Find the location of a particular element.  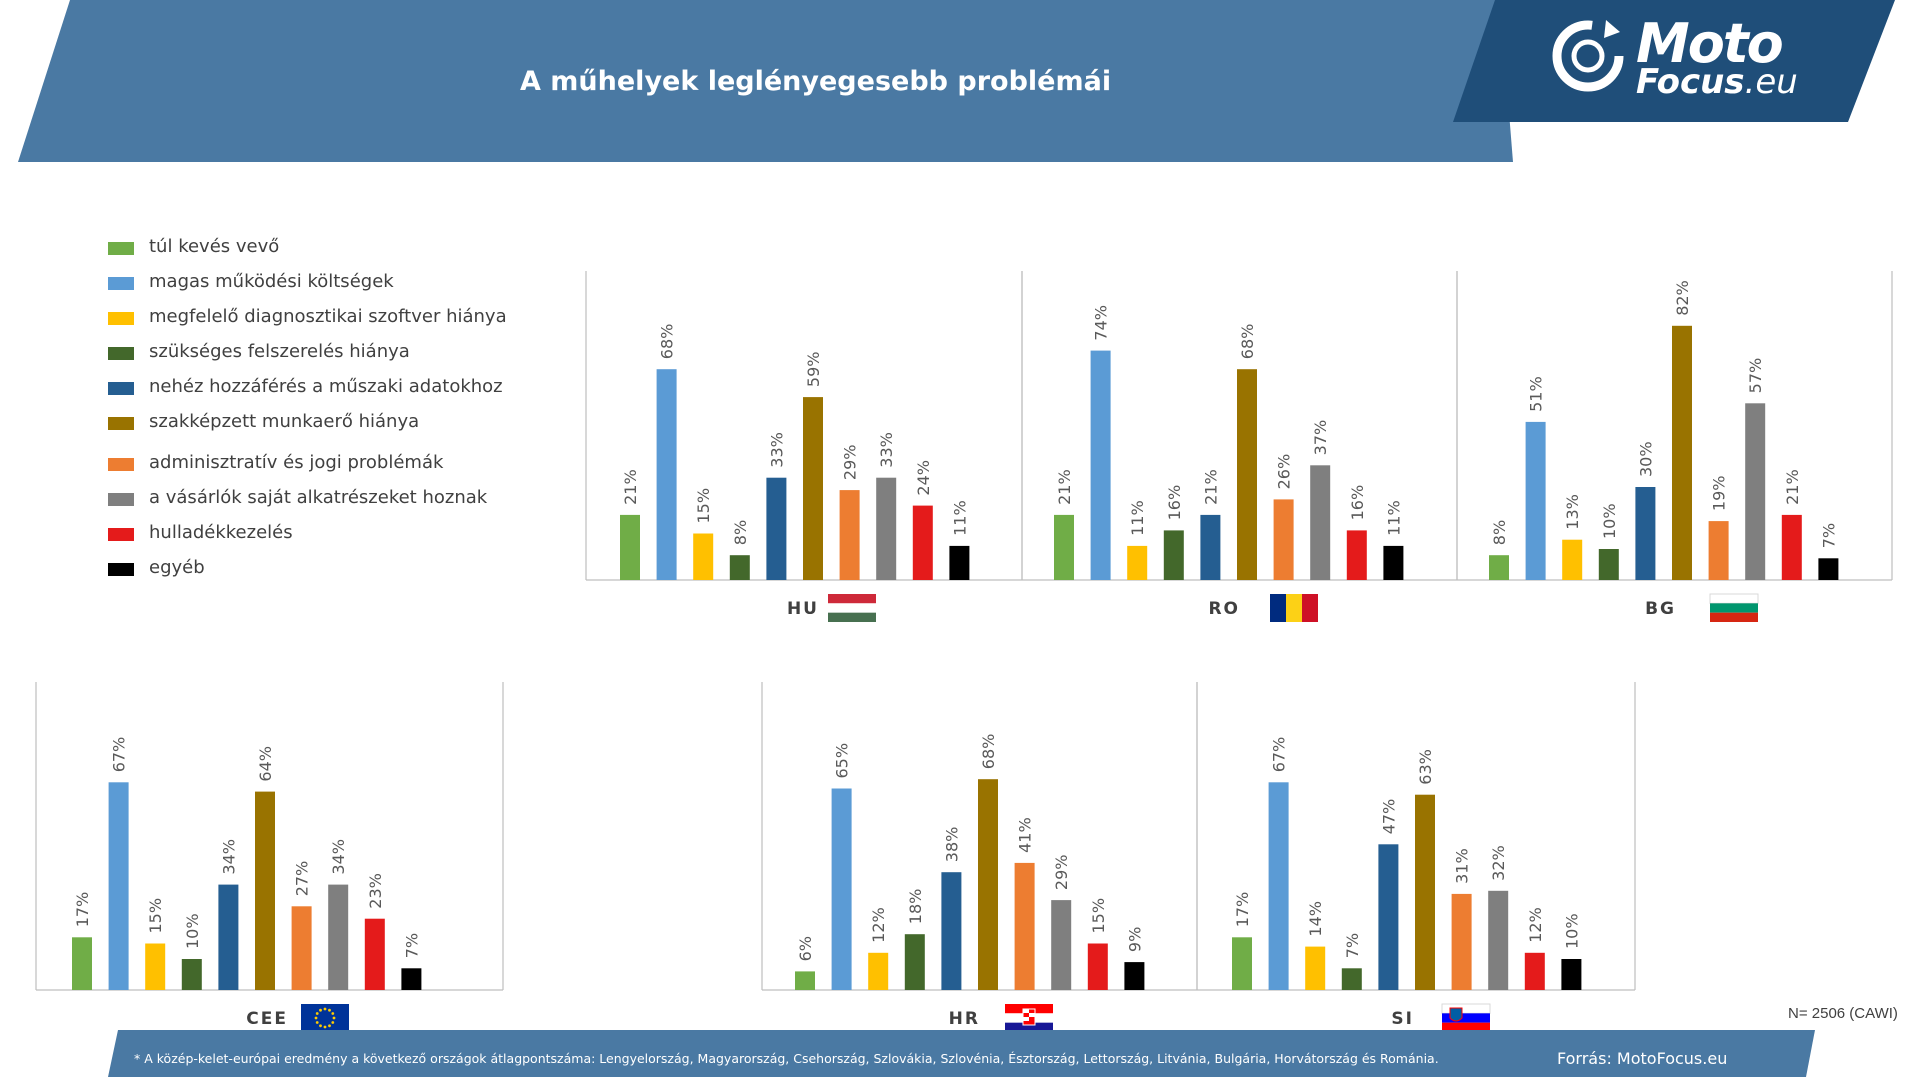

data-label: 68% is located at coordinates (988, 752).